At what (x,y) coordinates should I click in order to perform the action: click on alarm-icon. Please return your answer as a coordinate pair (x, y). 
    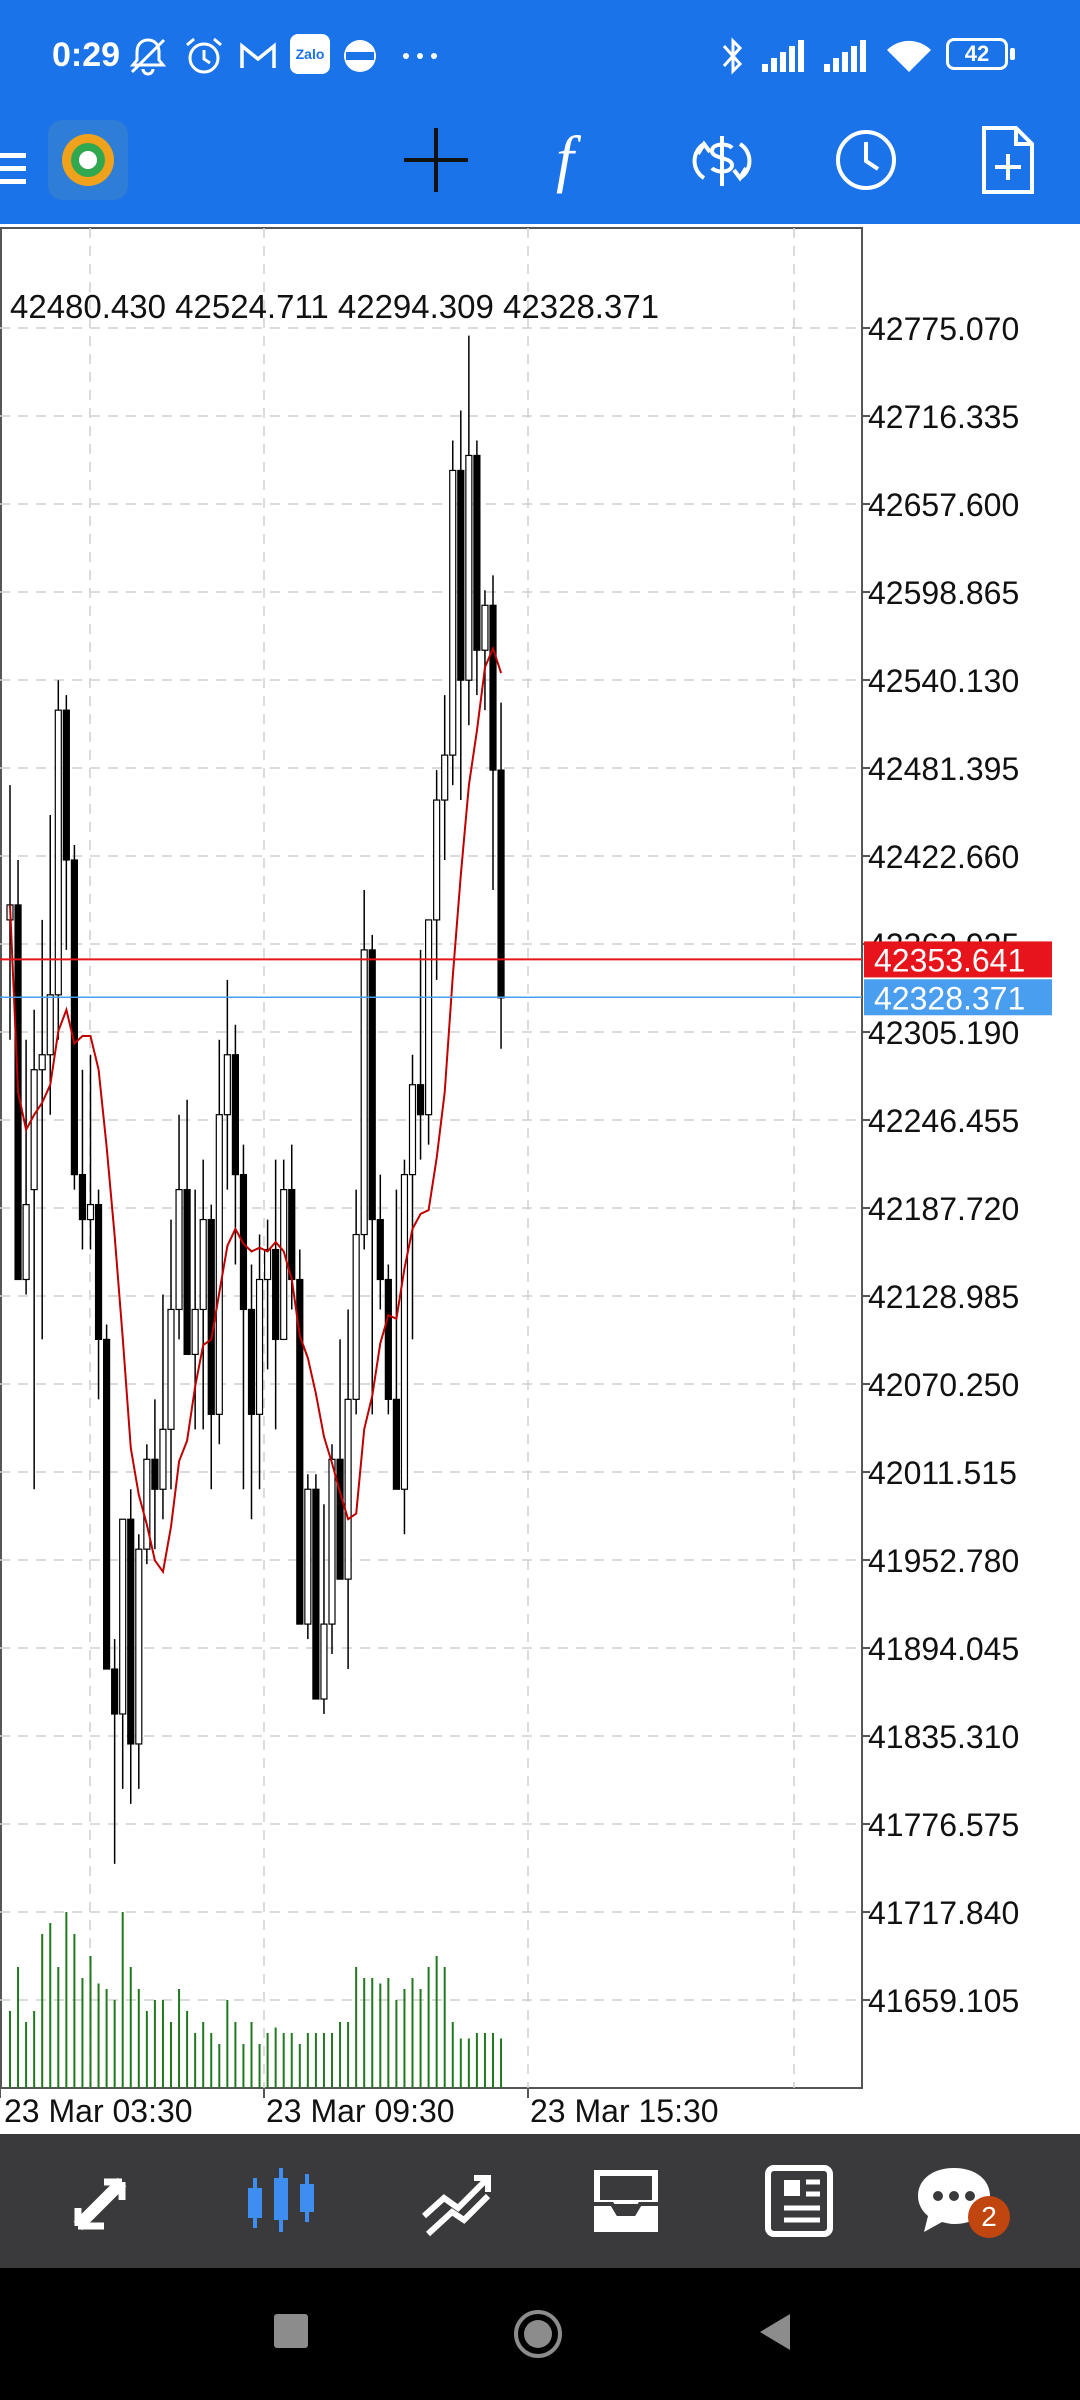
    Looking at the image, I should click on (204, 55).